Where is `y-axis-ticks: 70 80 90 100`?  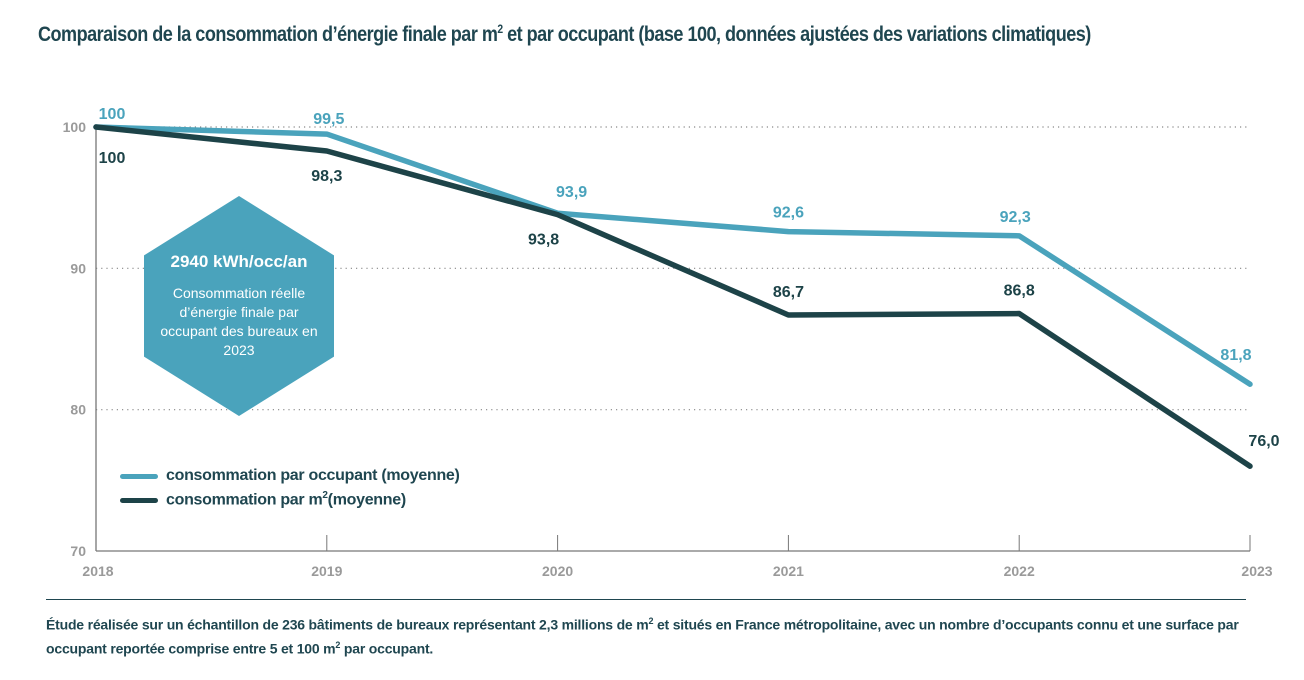
y-axis-ticks: 70 80 90 100 is located at coordinates (75, 339).